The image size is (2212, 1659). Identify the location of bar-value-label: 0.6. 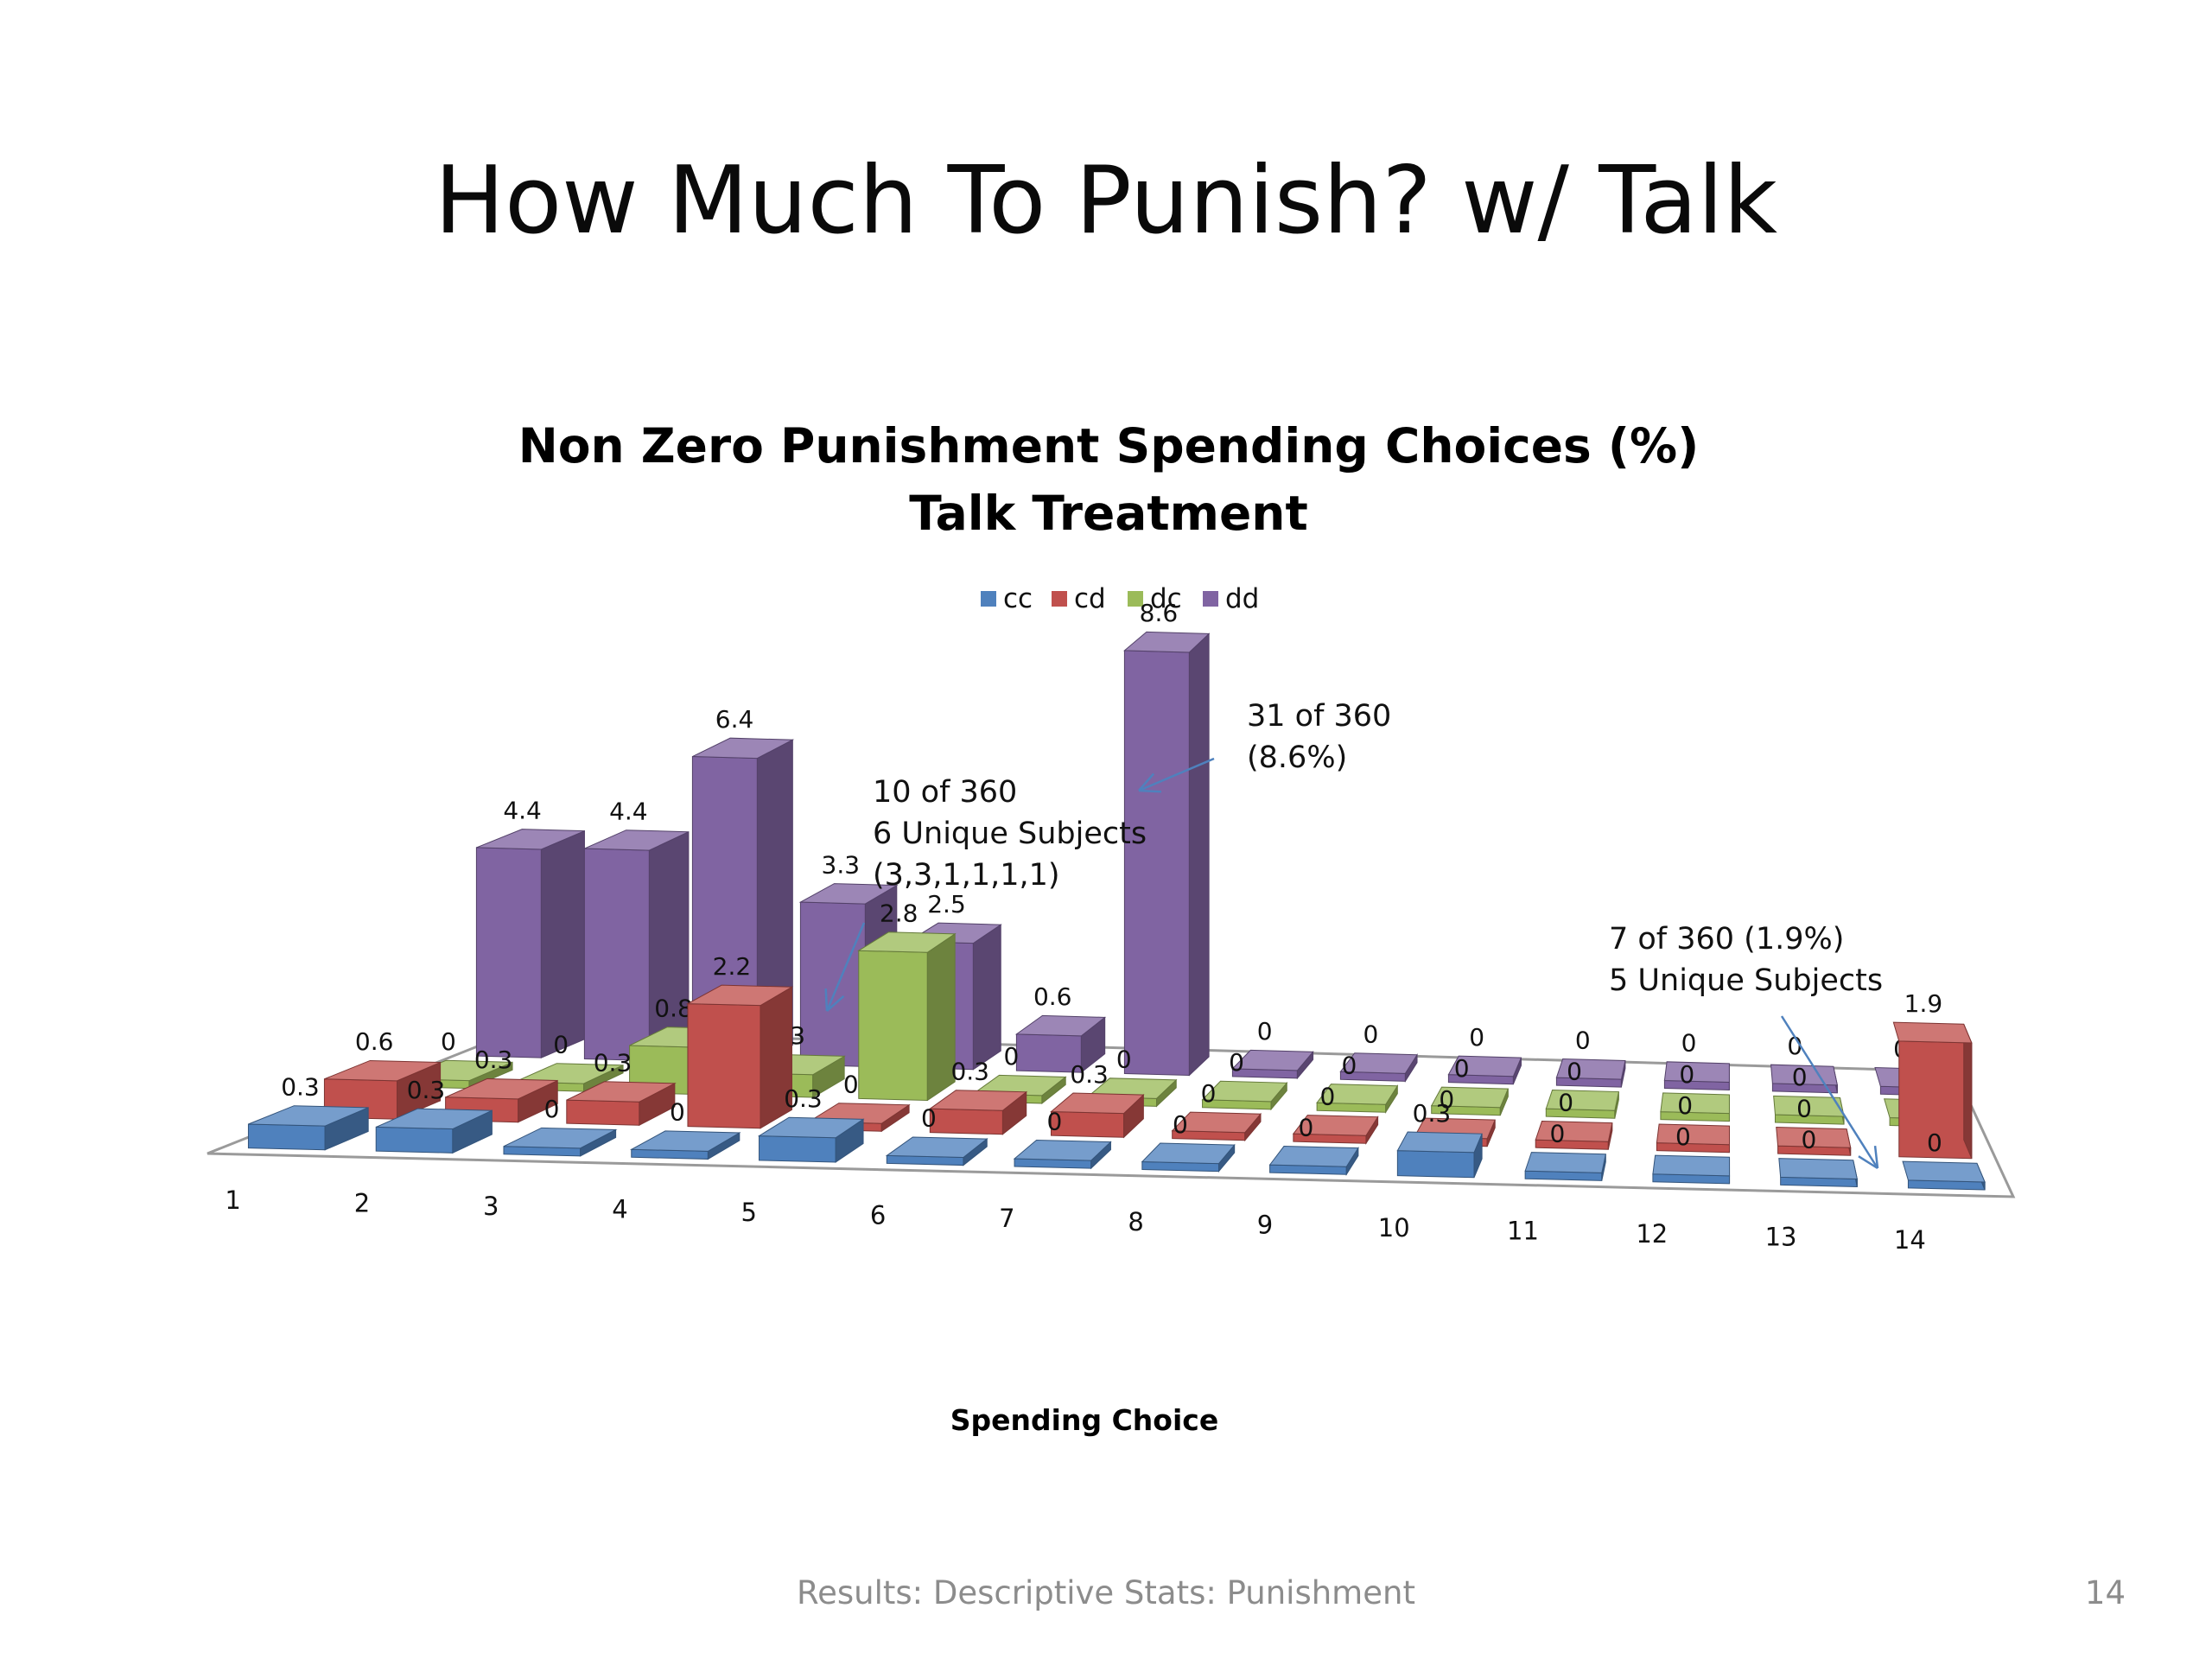
(374, 1041).